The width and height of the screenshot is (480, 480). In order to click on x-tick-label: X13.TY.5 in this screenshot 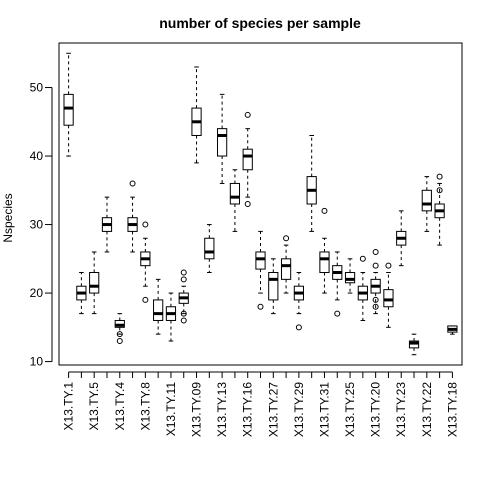, I will do `click(94, 406)`.